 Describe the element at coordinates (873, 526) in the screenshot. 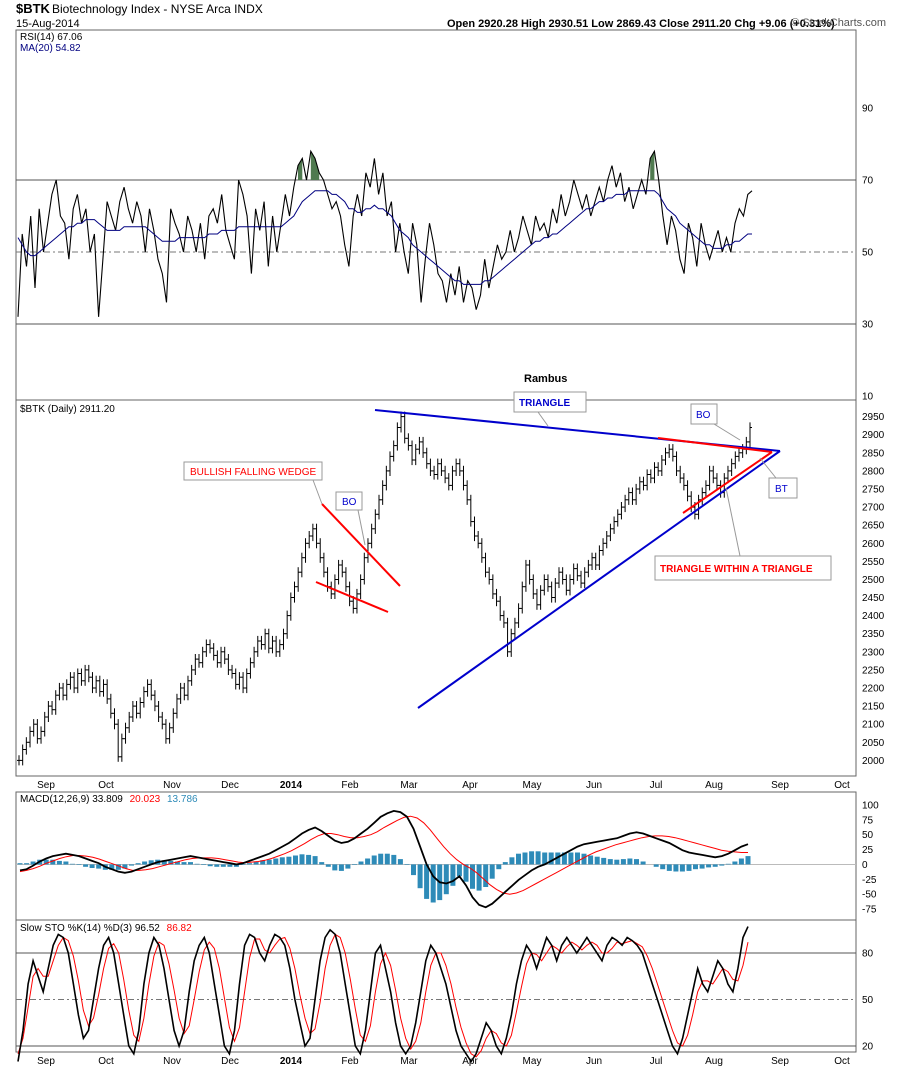

I see `price-tick-label: 2650` at that location.